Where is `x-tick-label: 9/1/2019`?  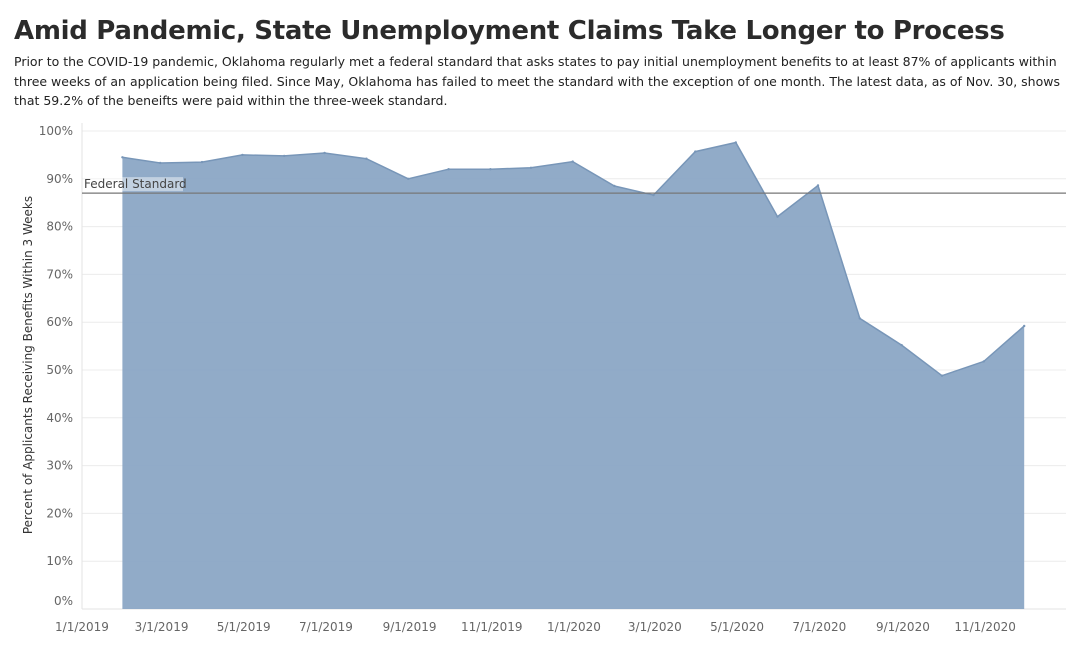
x-tick-label: 9/1/2019 is located at coordinates (410, 627).